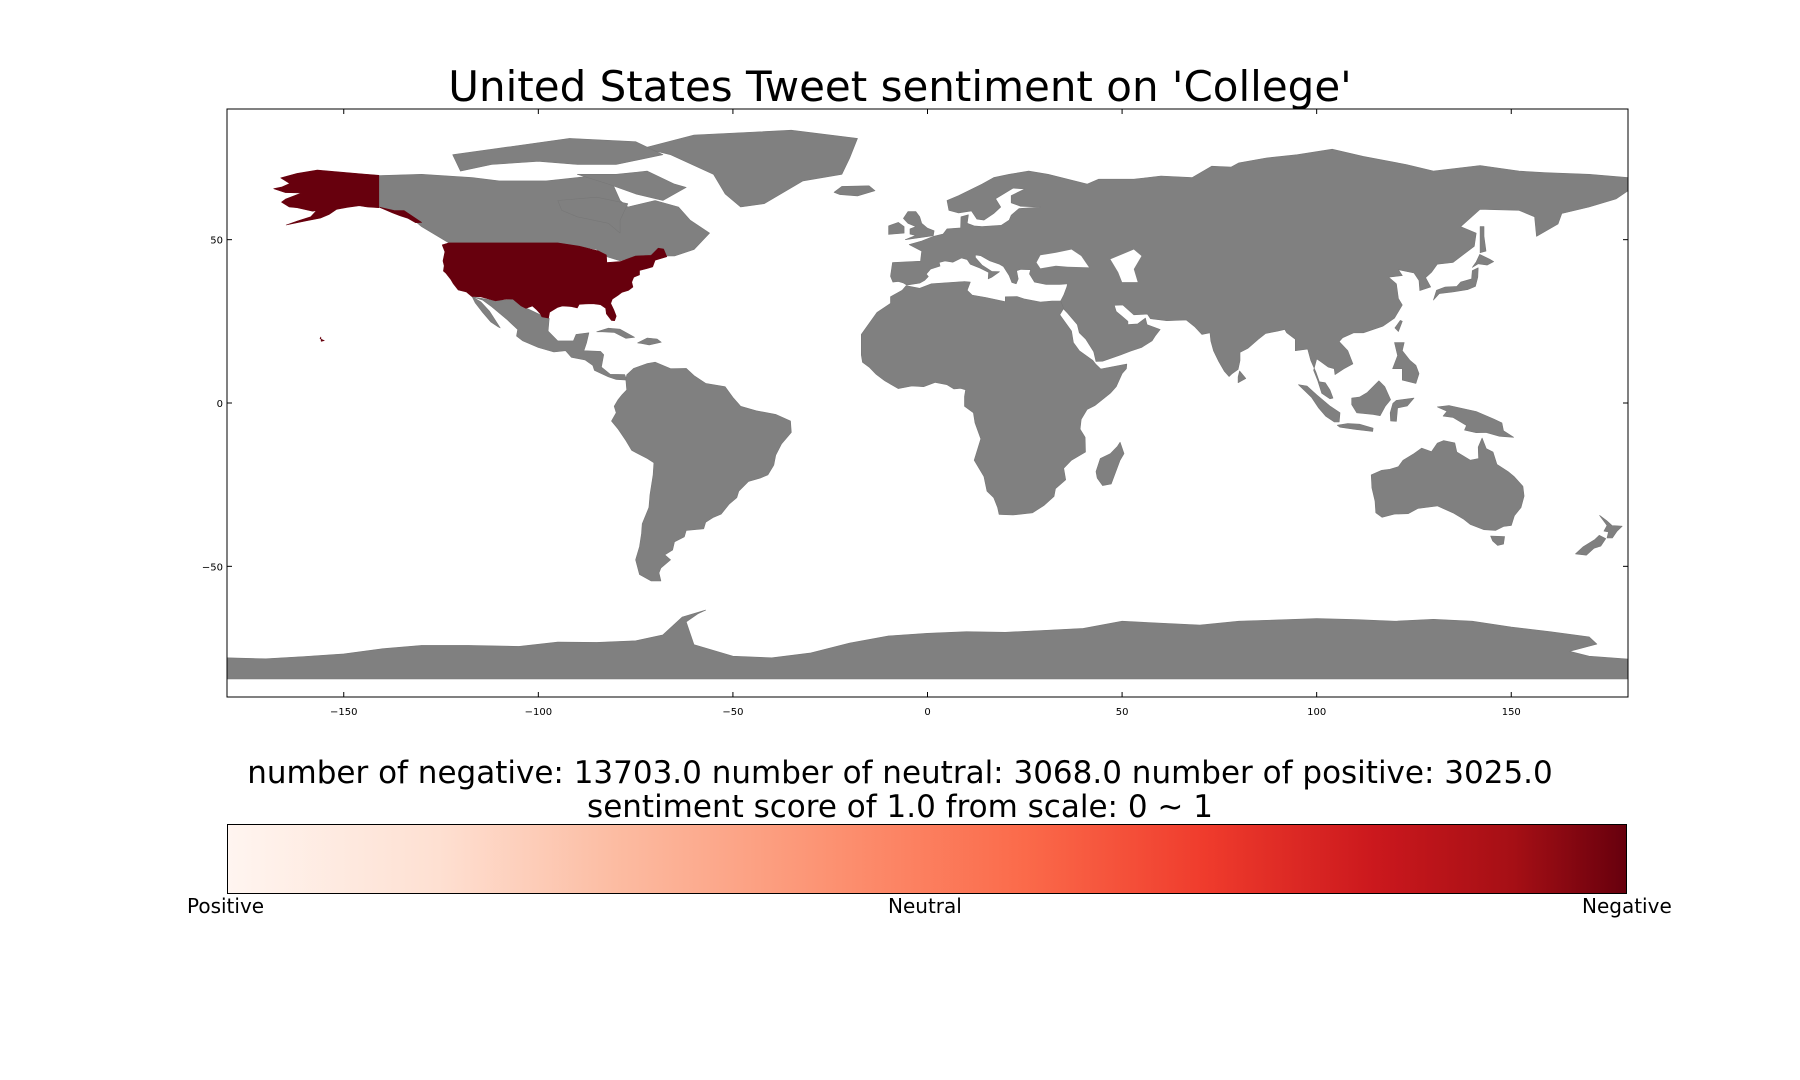 The height and width of the screenshot is (1080, 1800). What do you see at coordinates (1371, 398) in the screenshot?
I see `land-borneo` at bounding box center [1371, 398].